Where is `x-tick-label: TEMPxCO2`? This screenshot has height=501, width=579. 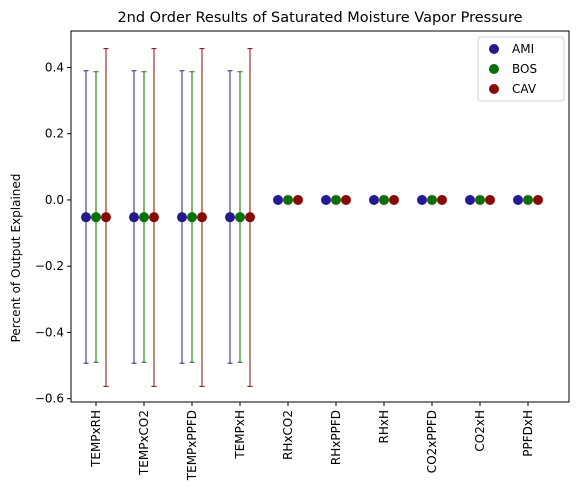 x-tick-label: TEMPxCO2 is located at coordinates (144, 443).